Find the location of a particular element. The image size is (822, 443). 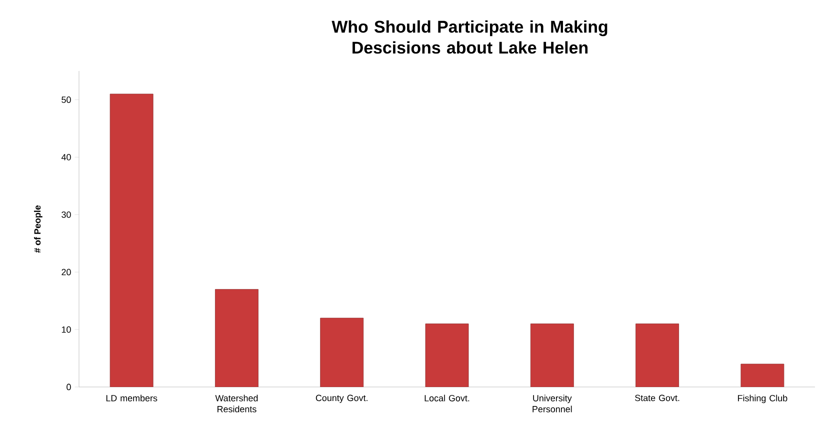

x-tick-label: Local Govt. is located at coordinates (447, 398).